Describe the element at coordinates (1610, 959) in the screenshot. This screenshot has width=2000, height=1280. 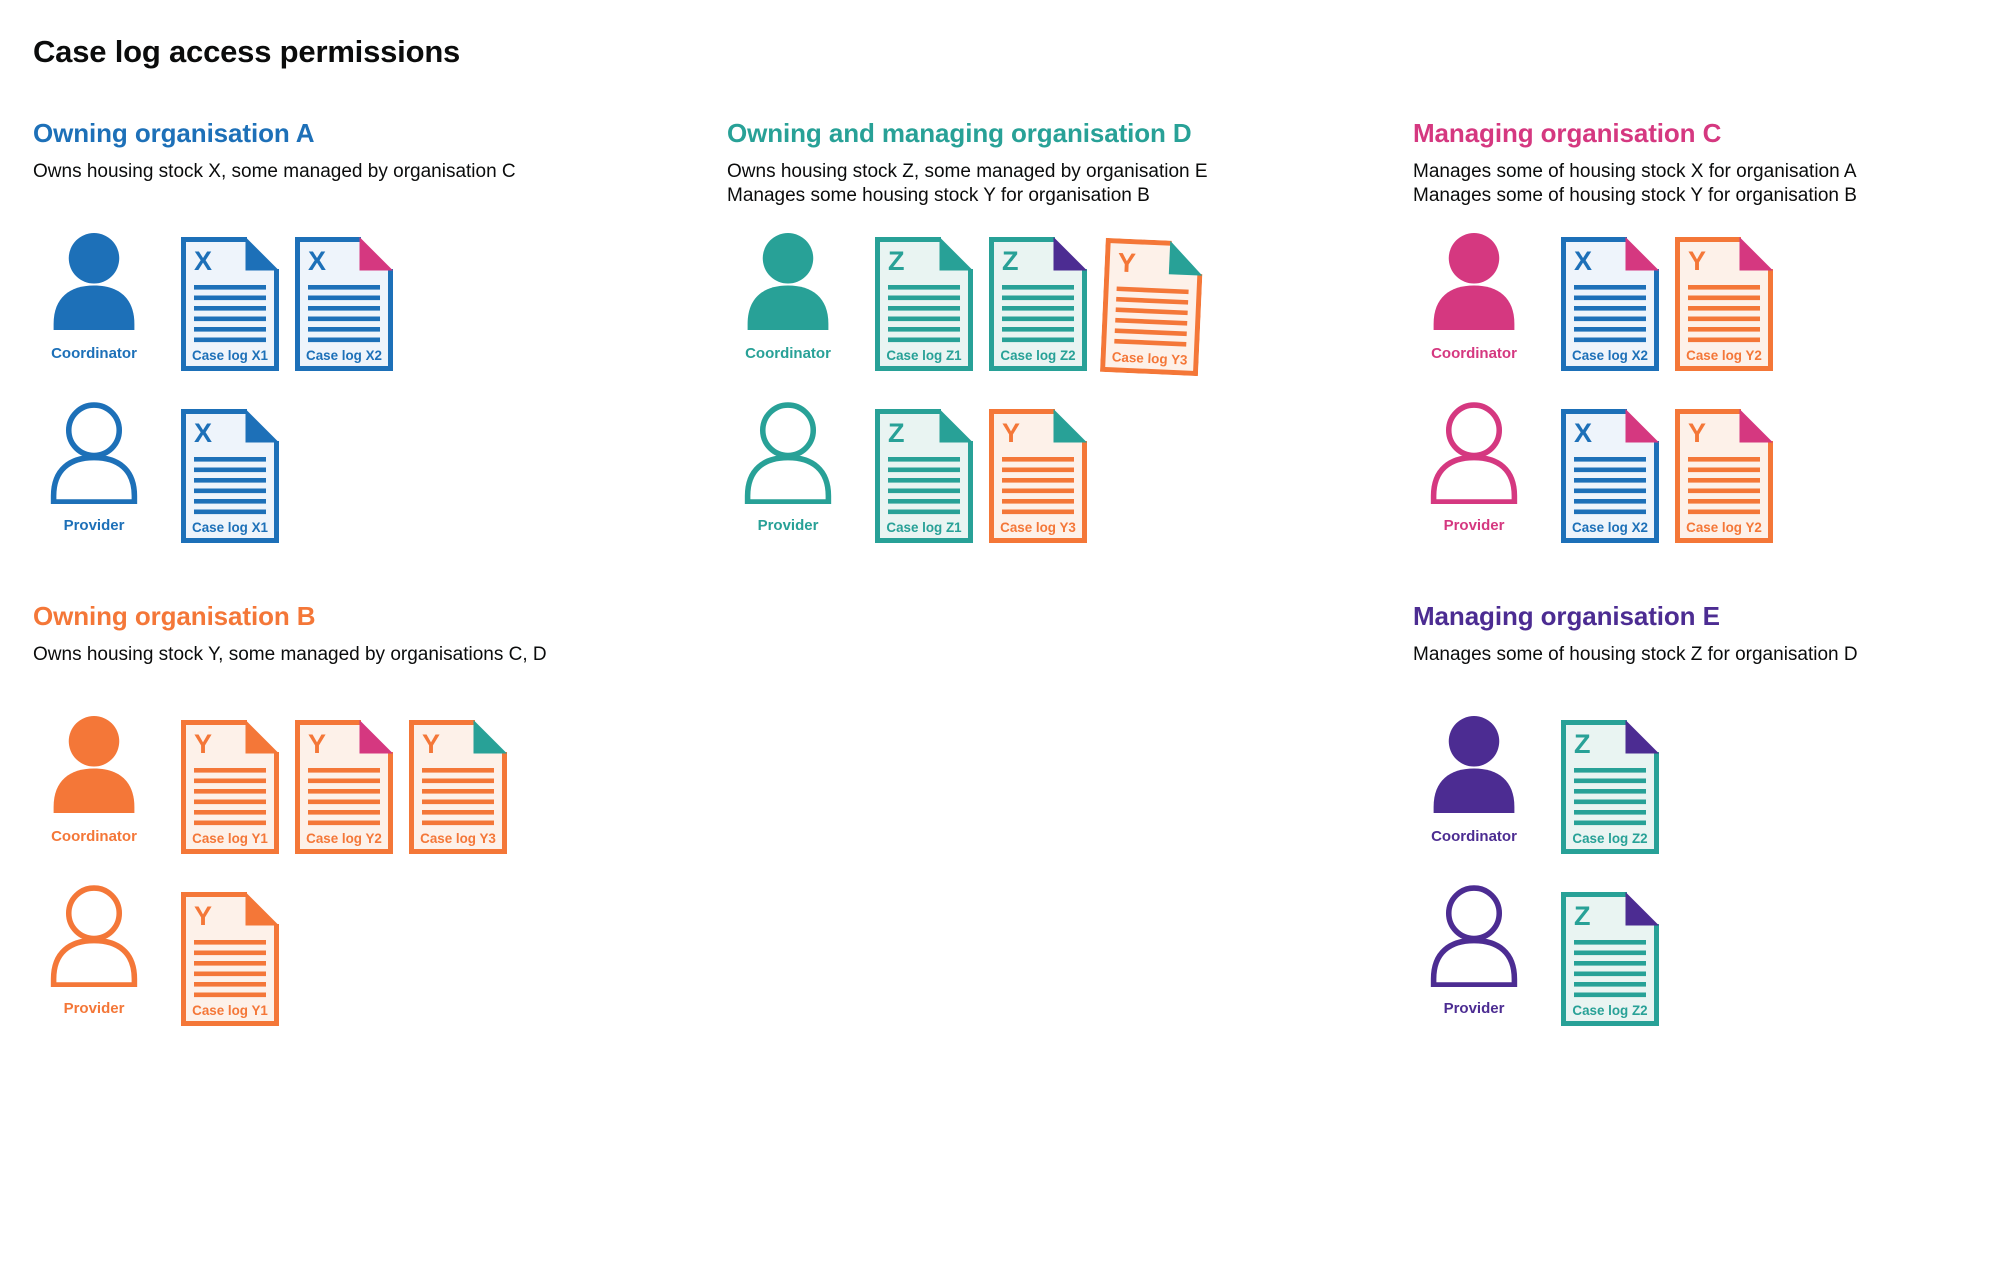
I see `org-e-provider-documents: Z Case log Z2` at that location.